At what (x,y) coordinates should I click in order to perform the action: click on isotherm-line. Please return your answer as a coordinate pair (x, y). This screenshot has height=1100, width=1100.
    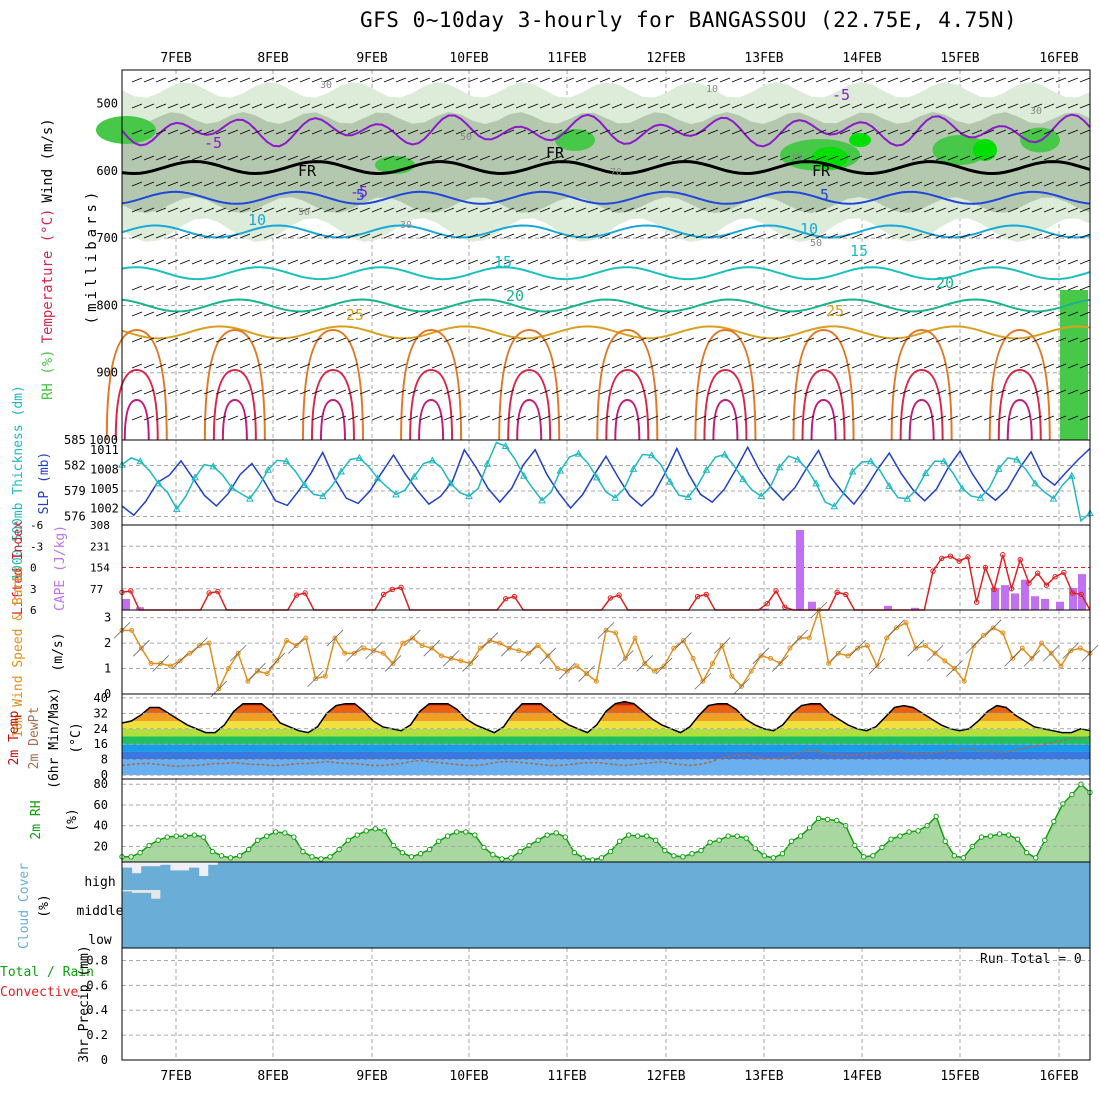
    Looking at the image, I should click on (606, 332).